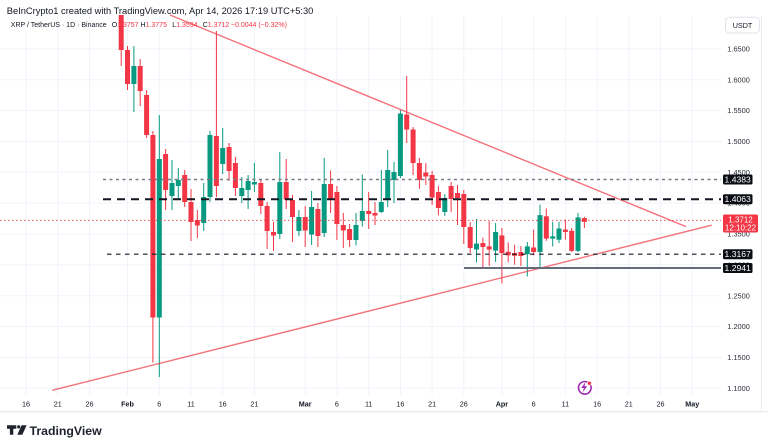 Image resolution: width=768 pixels, height=448 pixels. What do you see at coordinates (738, 199) in the screenshot?
I see `svg-text: 1.4063` at bounding box center [738, 199].